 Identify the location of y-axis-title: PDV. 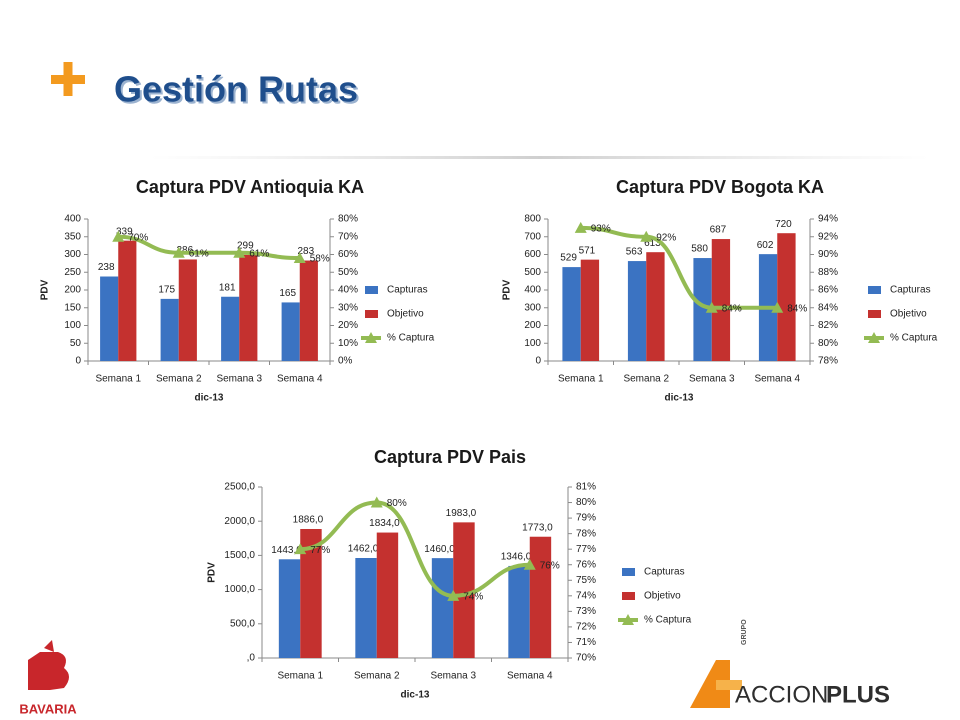
(507, 289).